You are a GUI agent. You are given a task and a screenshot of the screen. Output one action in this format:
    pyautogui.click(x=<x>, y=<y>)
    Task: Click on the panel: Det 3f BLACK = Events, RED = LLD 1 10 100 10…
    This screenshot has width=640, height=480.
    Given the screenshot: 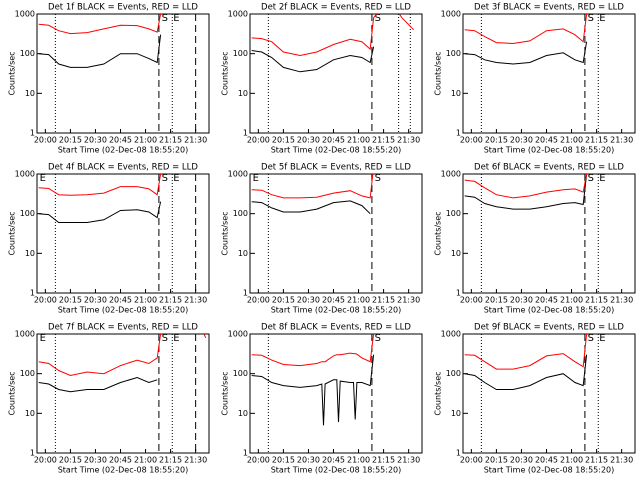 What is the action you would take?
    pyautogui.click(x=535, y=79)
    